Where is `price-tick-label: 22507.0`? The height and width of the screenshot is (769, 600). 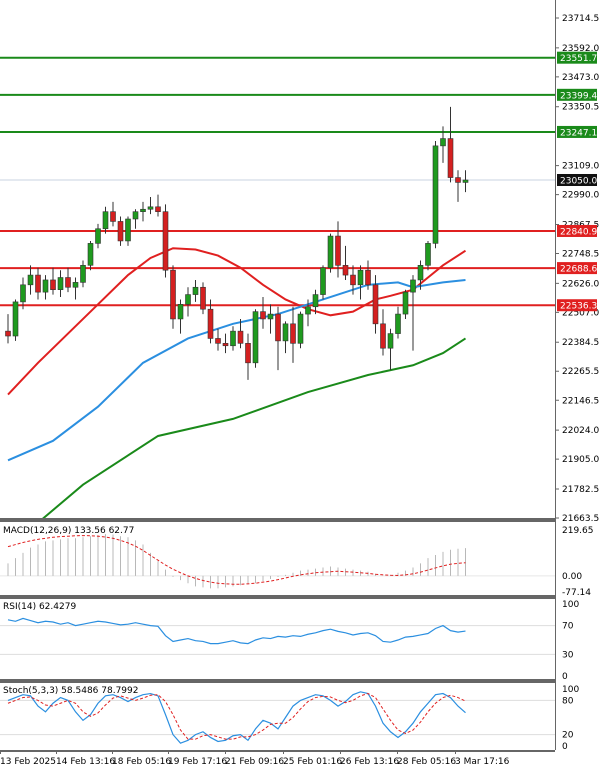
price-tick-label: 22507.0 is located at coordinates (580, 313).